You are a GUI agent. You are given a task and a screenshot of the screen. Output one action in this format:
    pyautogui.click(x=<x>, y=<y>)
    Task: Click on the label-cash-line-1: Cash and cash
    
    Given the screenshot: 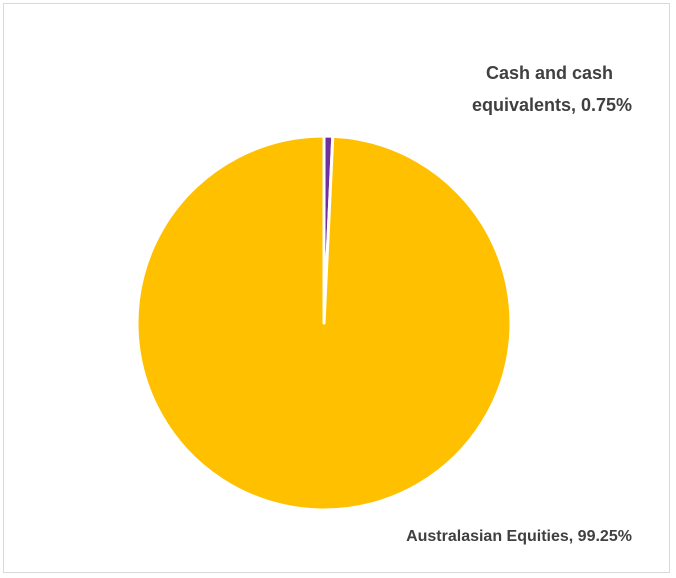 What is the action you would take?
    pyautogui.click(x=549, y=73)
    